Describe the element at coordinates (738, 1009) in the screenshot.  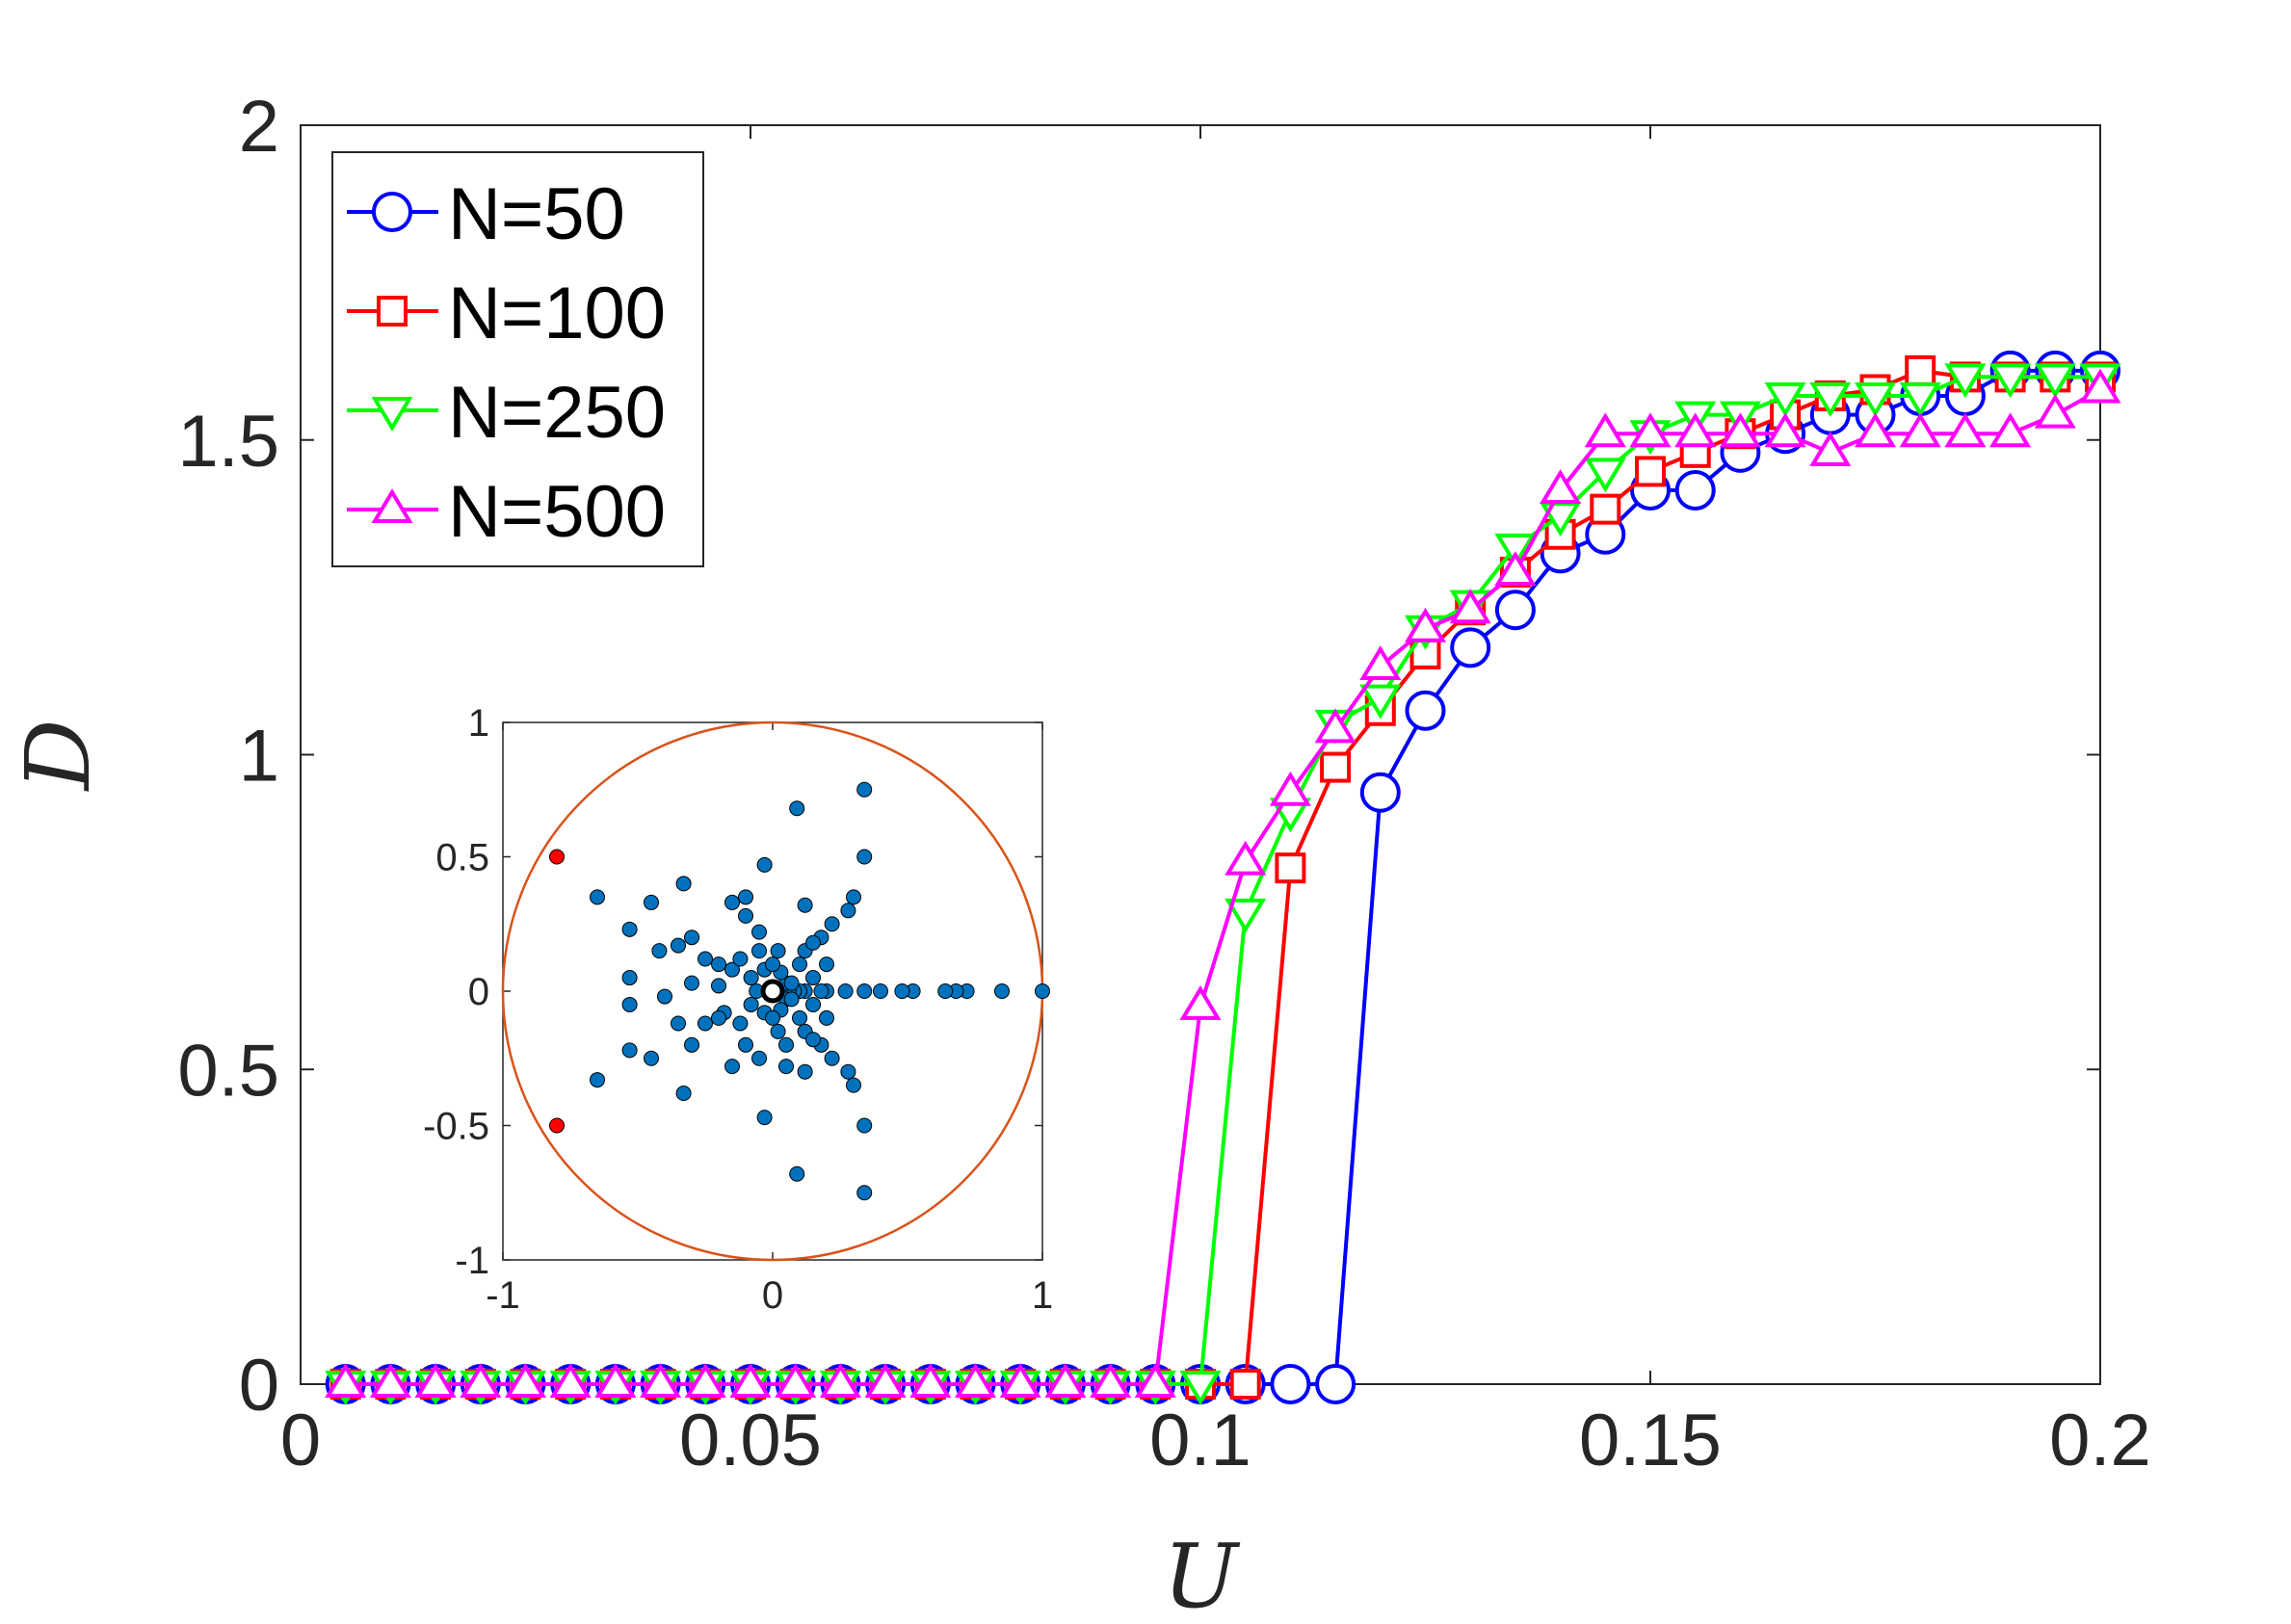
I see `inset-plot: -1 0 1 -1 -0.5 0 0.5 1` at that location.